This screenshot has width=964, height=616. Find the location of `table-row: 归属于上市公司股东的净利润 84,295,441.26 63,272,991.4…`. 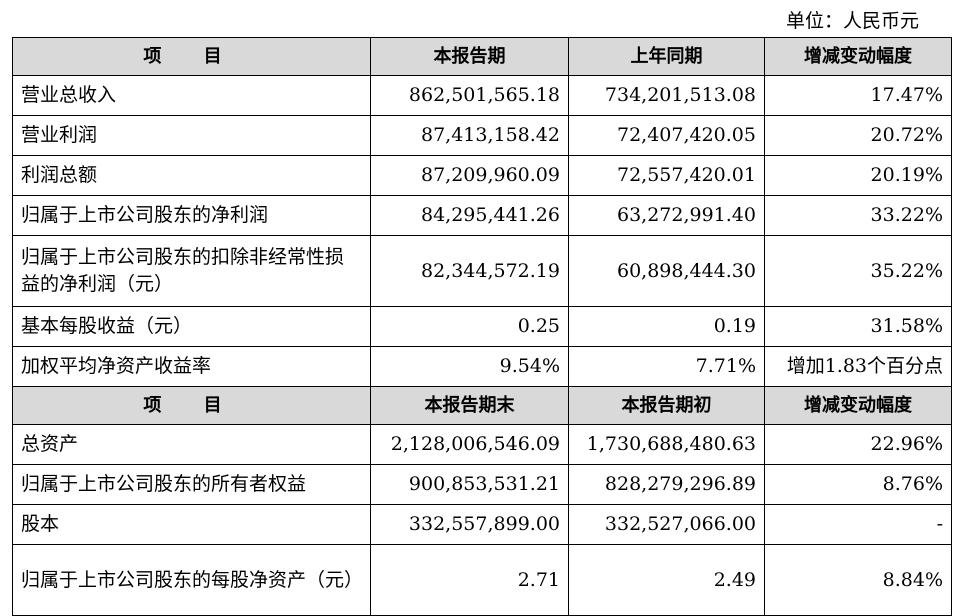

table-row: 归属于上市公司股东的净利润 84,295,441.26 63,272,991.4… is located at coordinates (482, 215).